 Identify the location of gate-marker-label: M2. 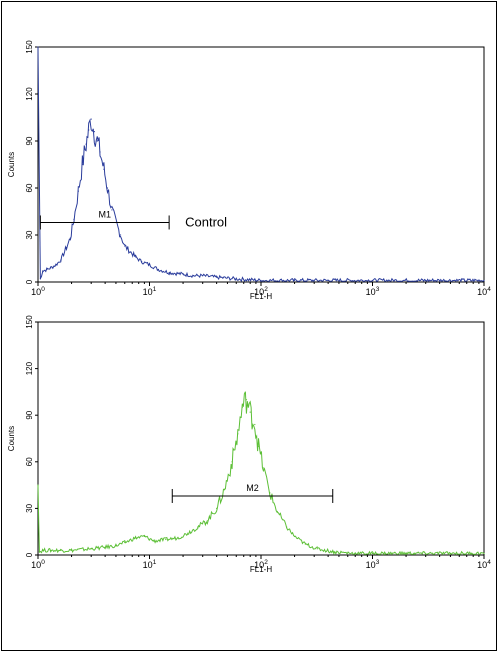
(252, 488).